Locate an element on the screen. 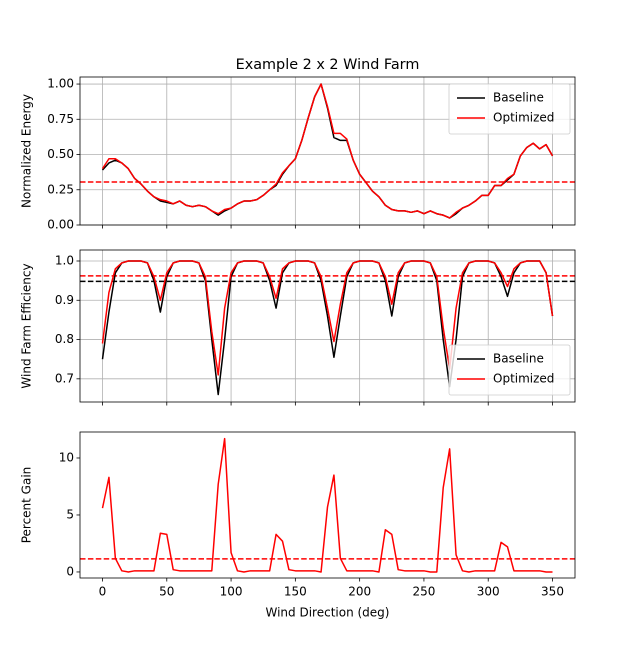 This screenshot has height=650, width=640. y-tick-label: 0.50 is located at coordinates (60, 154).